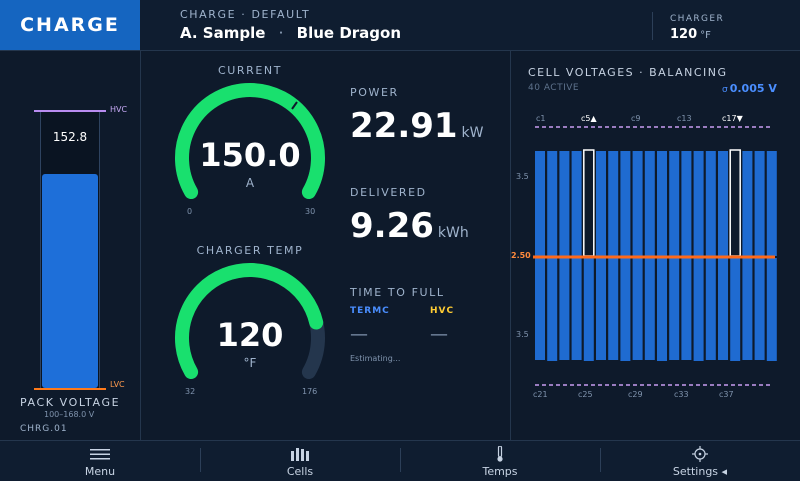 The height and width of the screenshot is (481, 800). What do you see at coordinates (100, 454) in the screenshot?
I see `menu-icon` at bounding box center [100, 454].